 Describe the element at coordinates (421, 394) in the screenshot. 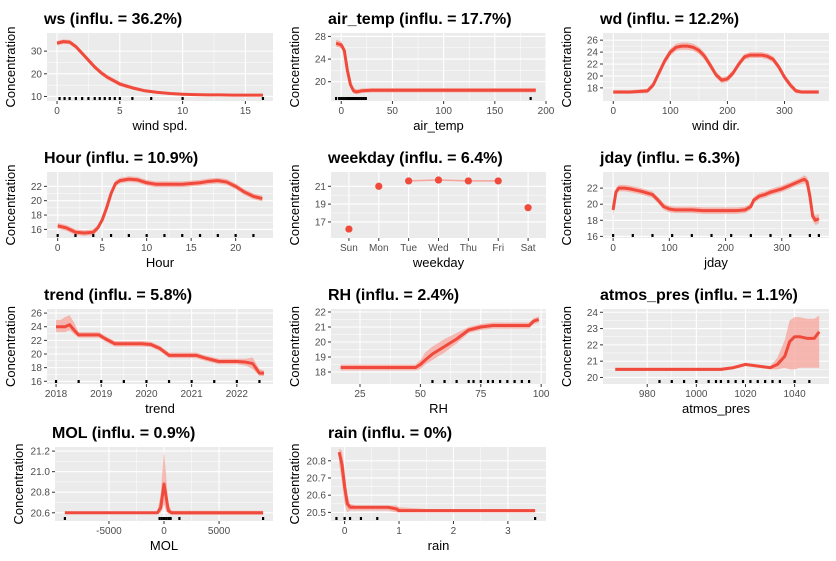

I see `x-tick-label: 50` at that location.